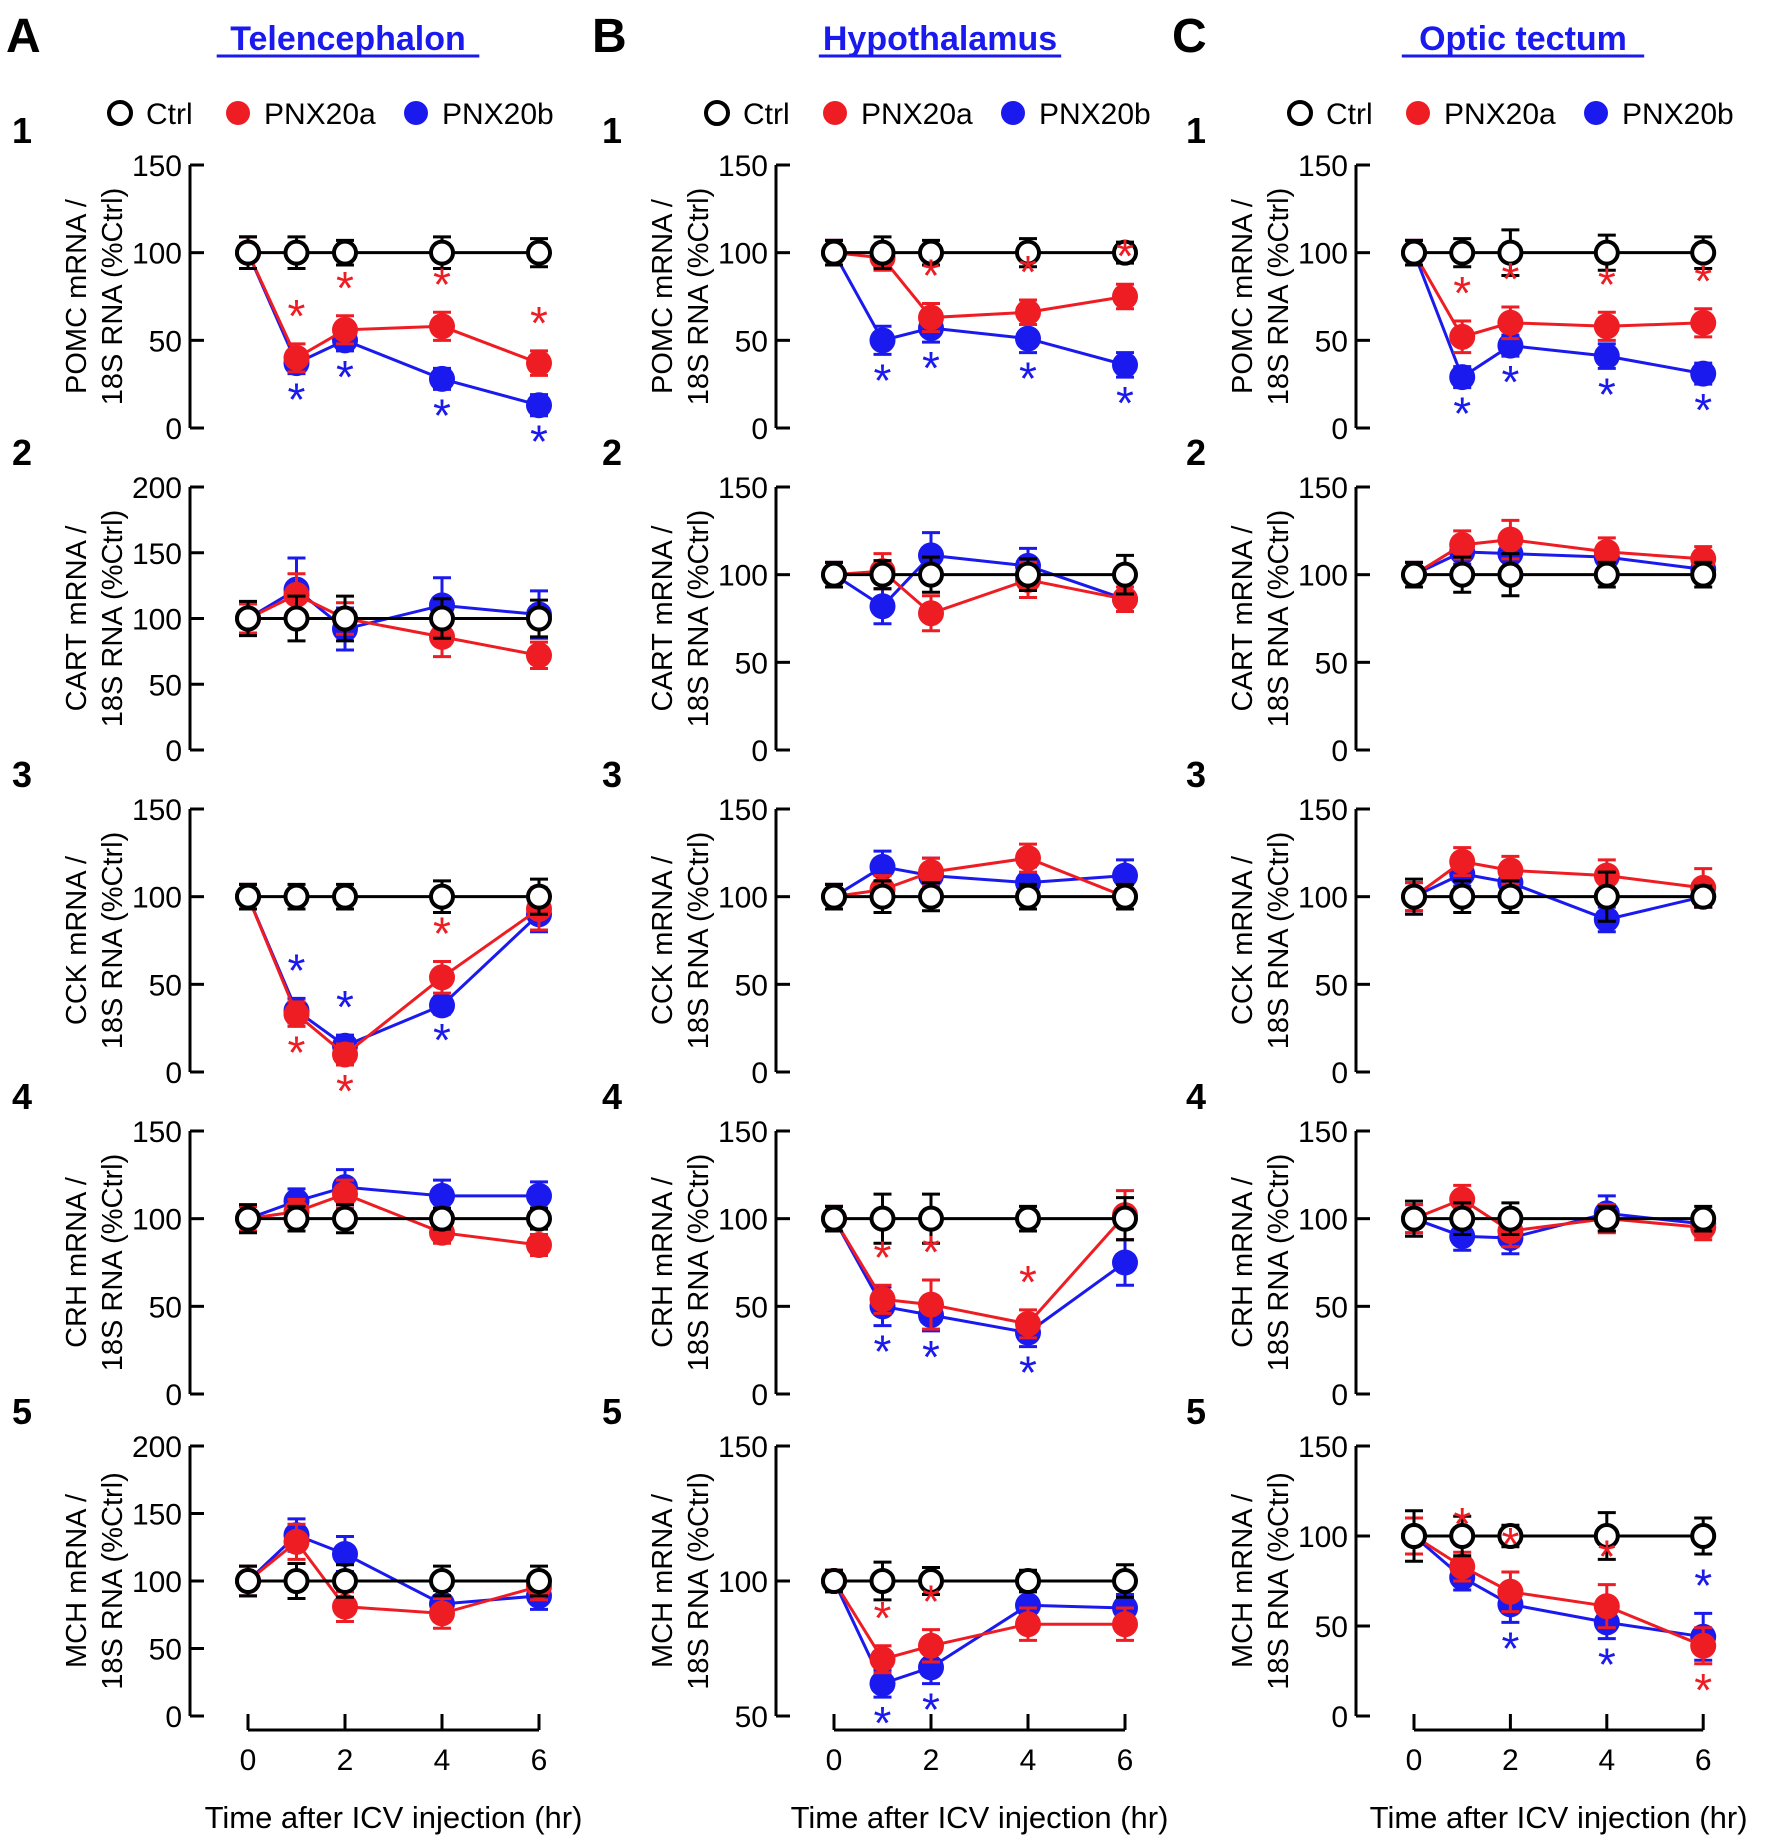  What do you see at coordinates (1559, 314) in the screenshot?
I see `series-pnx20b` at bounding box center [1559, 314].